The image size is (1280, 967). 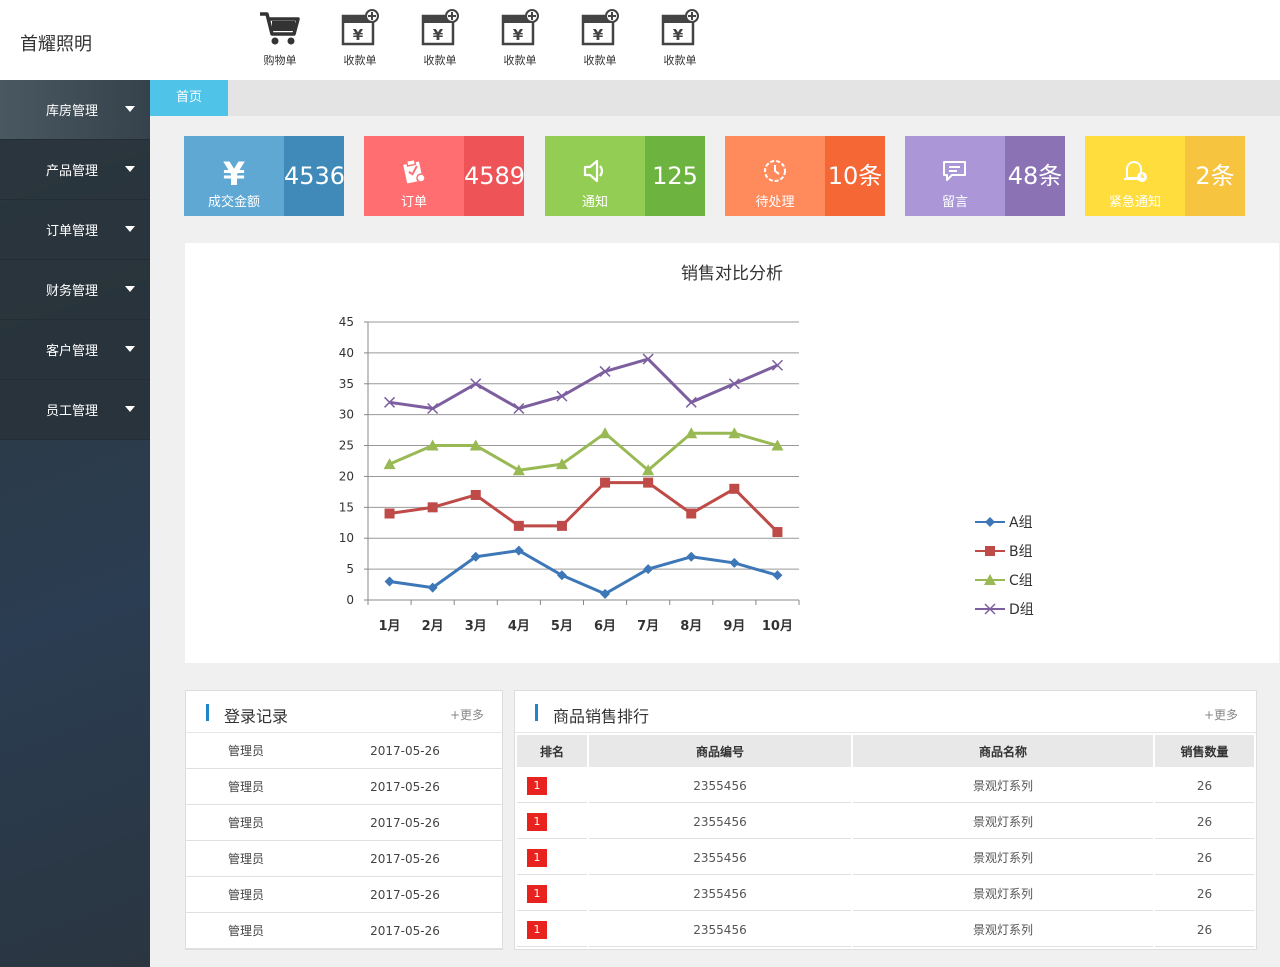 I want to click on y-tick-label: 0, so click(x=350, y=600).